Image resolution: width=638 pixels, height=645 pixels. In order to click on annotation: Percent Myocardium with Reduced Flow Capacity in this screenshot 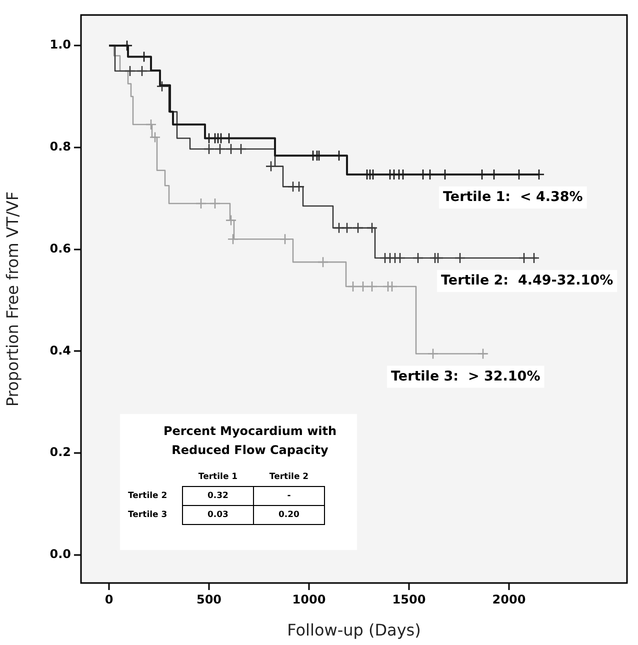, I will do `click(250, 441)`.